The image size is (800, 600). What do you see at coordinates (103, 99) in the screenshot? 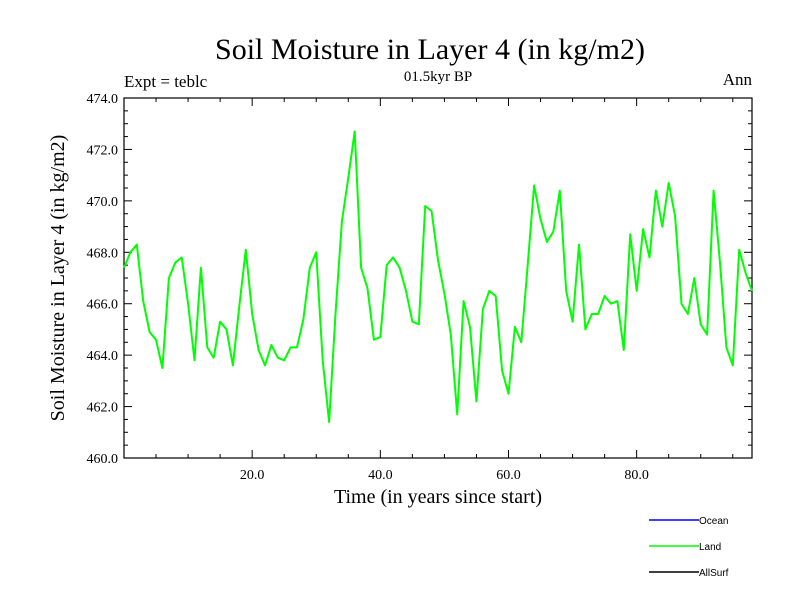
I see `y-tick-label: 474.0` at bounding box center [103, 99].